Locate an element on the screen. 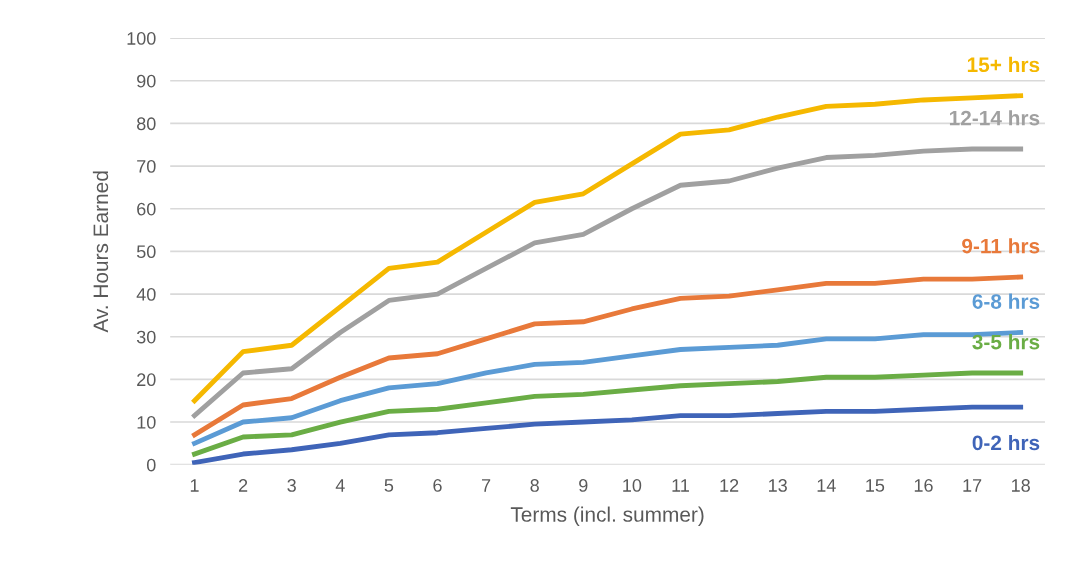  series-label: 3-5 hrs is located at coordinates (1006, 342).